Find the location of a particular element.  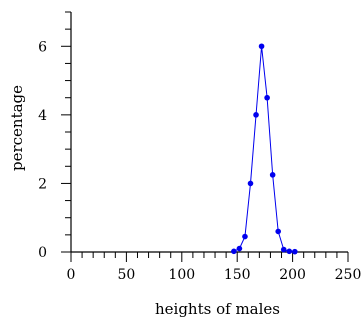

series-layer is located at coordinates (264, 149).